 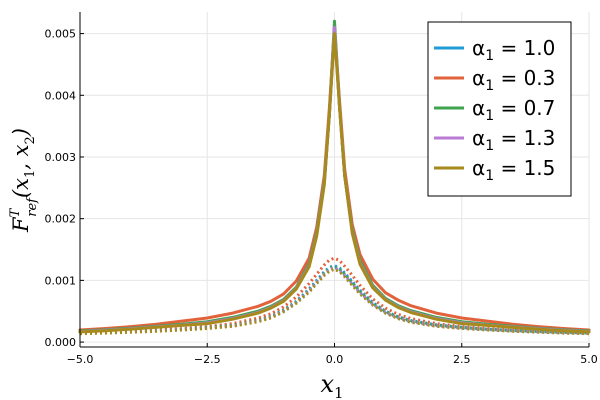 I want to click on legend: α1 = 1.0α1 = 0.3α1 = 0.7α1 = 1.3α1 = 1.5, so click(x=499, y=109).